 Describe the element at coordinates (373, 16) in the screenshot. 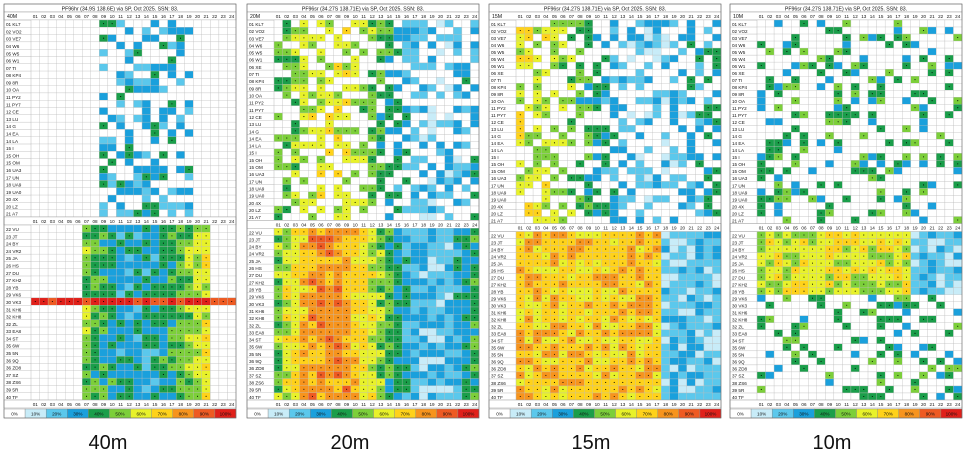

I see `hour-tick: 12` at that location.